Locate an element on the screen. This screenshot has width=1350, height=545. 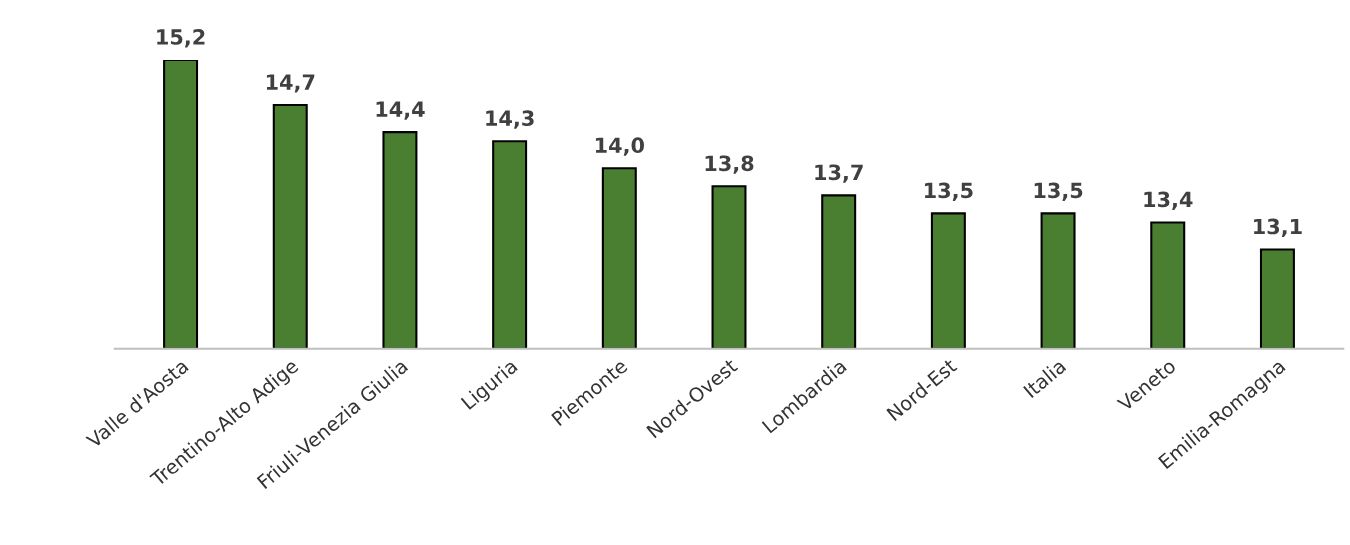
data-label: 14,4 is located at coordinates (400, 110).